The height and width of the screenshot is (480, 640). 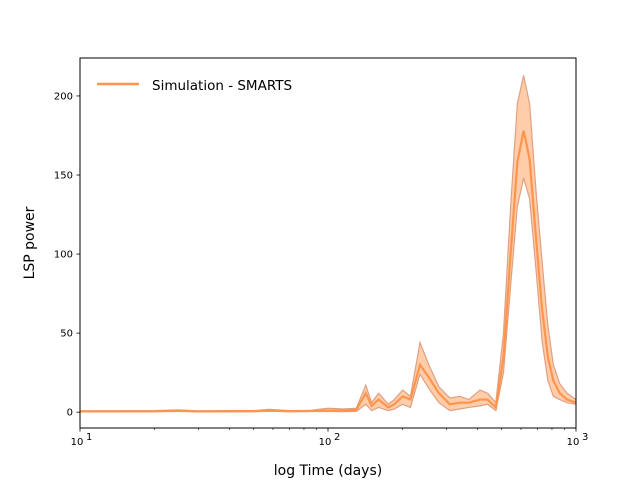 What do you see at coordinates (328, 471) in the screenshot?
I see `x-axis-title: log Time (days)` at bounding box center [328, 471].